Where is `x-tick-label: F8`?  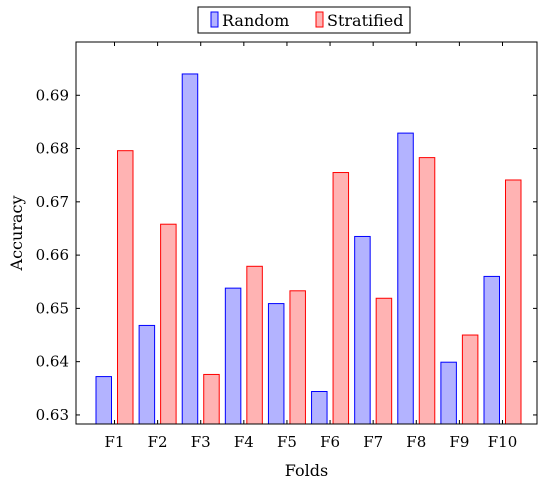
x-tick-label: F8 is located at coordinates (416, 442).